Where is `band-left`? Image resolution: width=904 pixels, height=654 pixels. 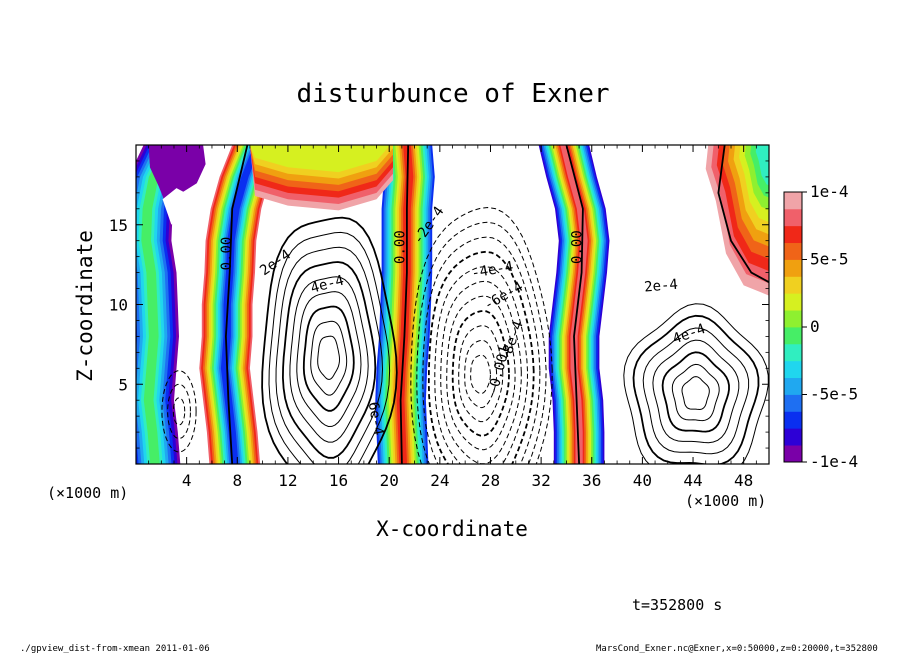
band-left is located at coordinates (165, 304).